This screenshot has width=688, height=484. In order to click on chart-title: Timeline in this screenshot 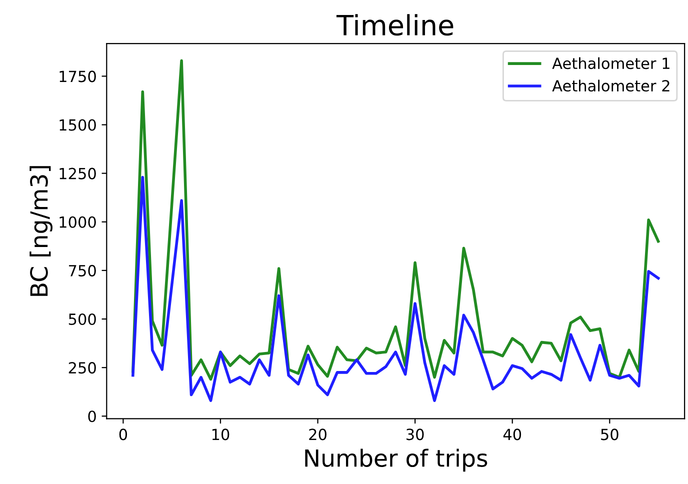, I will do `click(395, 25)`.